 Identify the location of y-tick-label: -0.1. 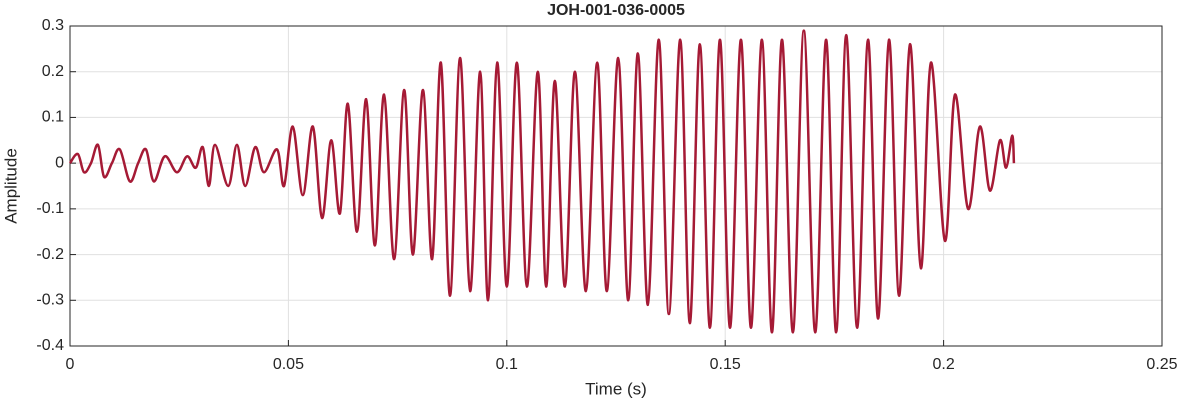
(50, 208).